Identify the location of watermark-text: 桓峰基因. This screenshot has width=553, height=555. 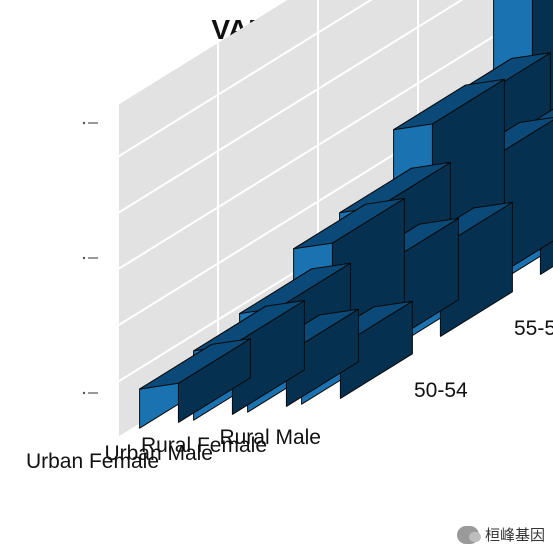
(514, 535).